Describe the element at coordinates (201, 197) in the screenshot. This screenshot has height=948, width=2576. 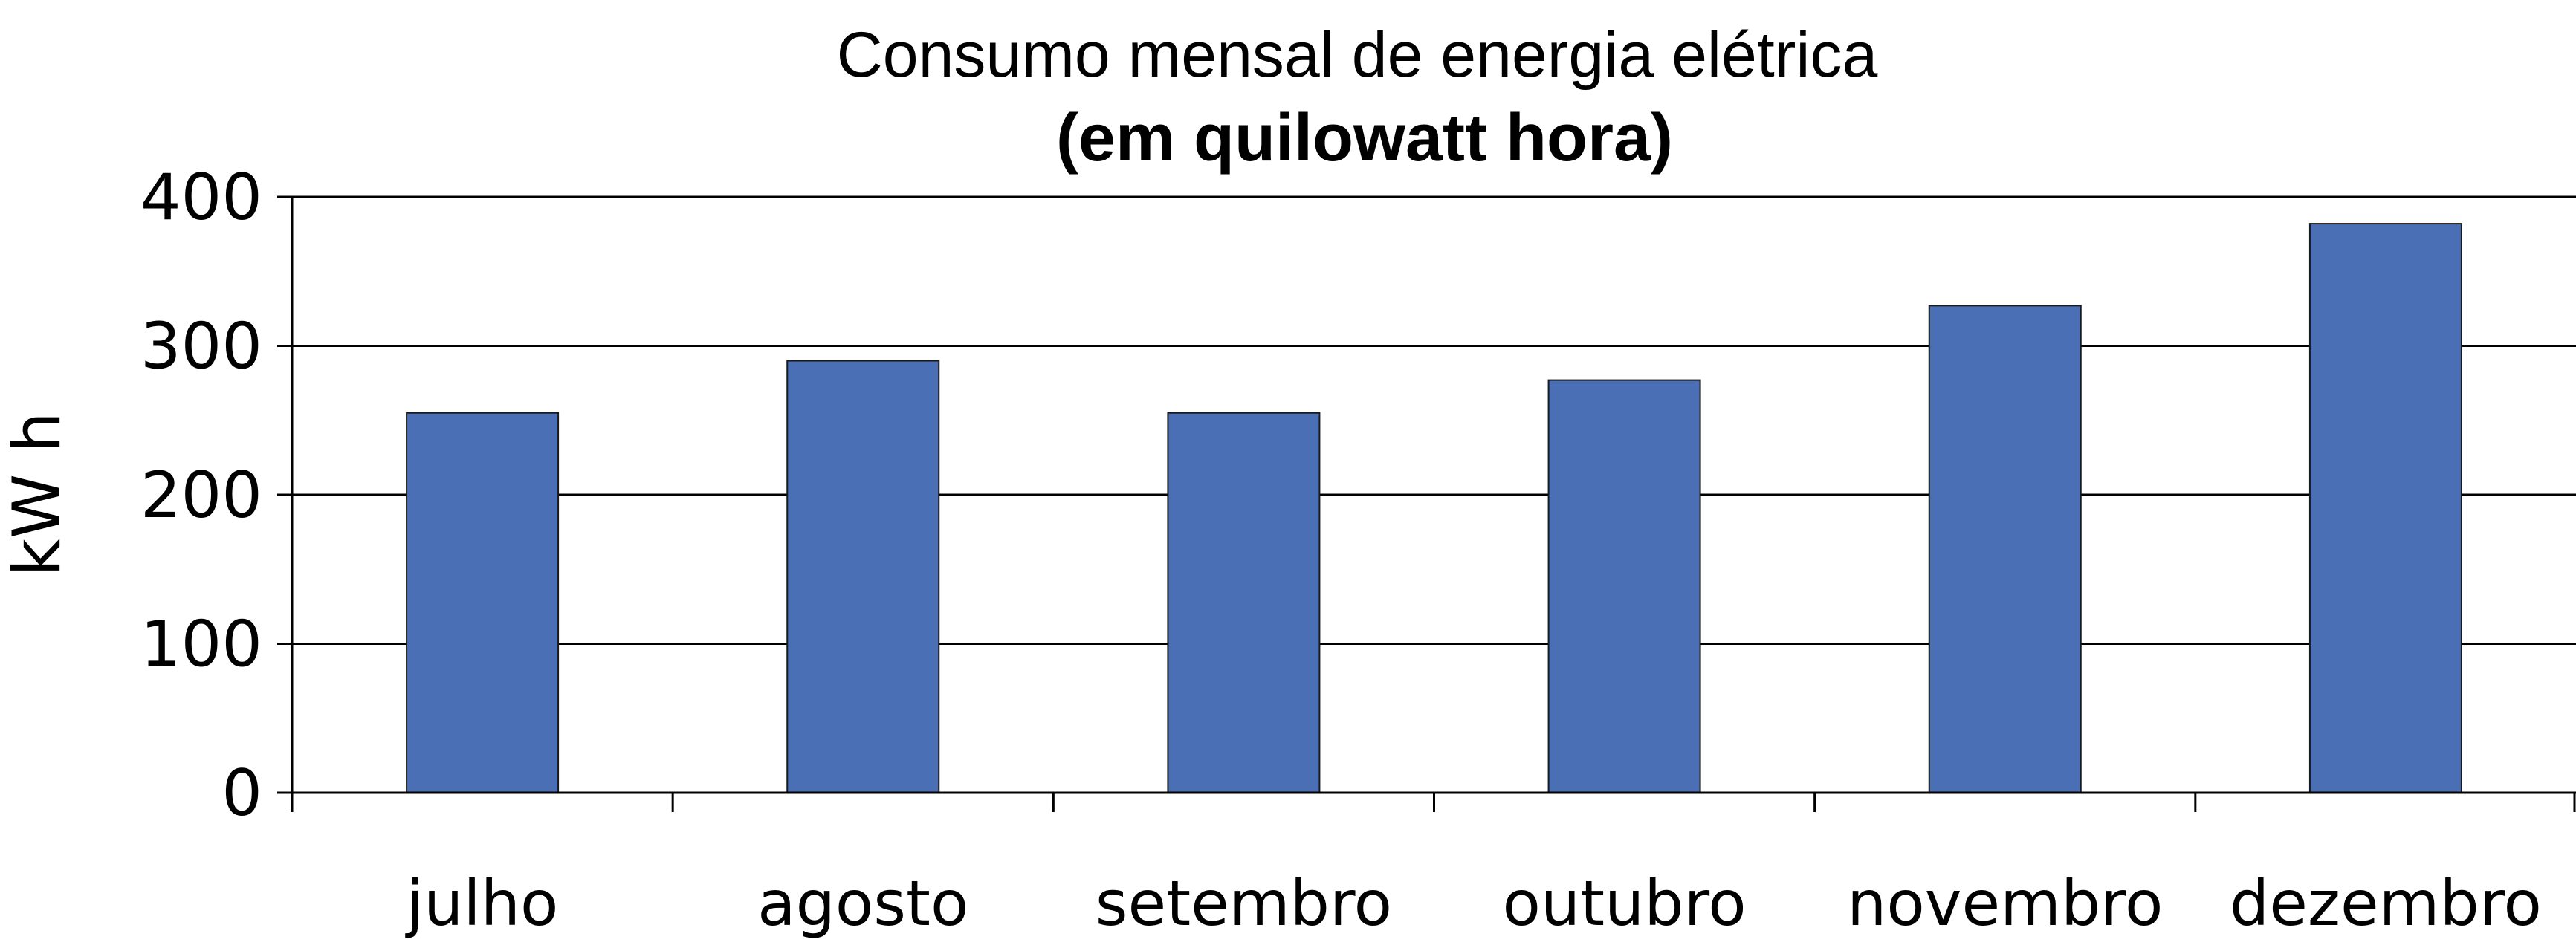
I see `y-tick-label: 400` at that location.